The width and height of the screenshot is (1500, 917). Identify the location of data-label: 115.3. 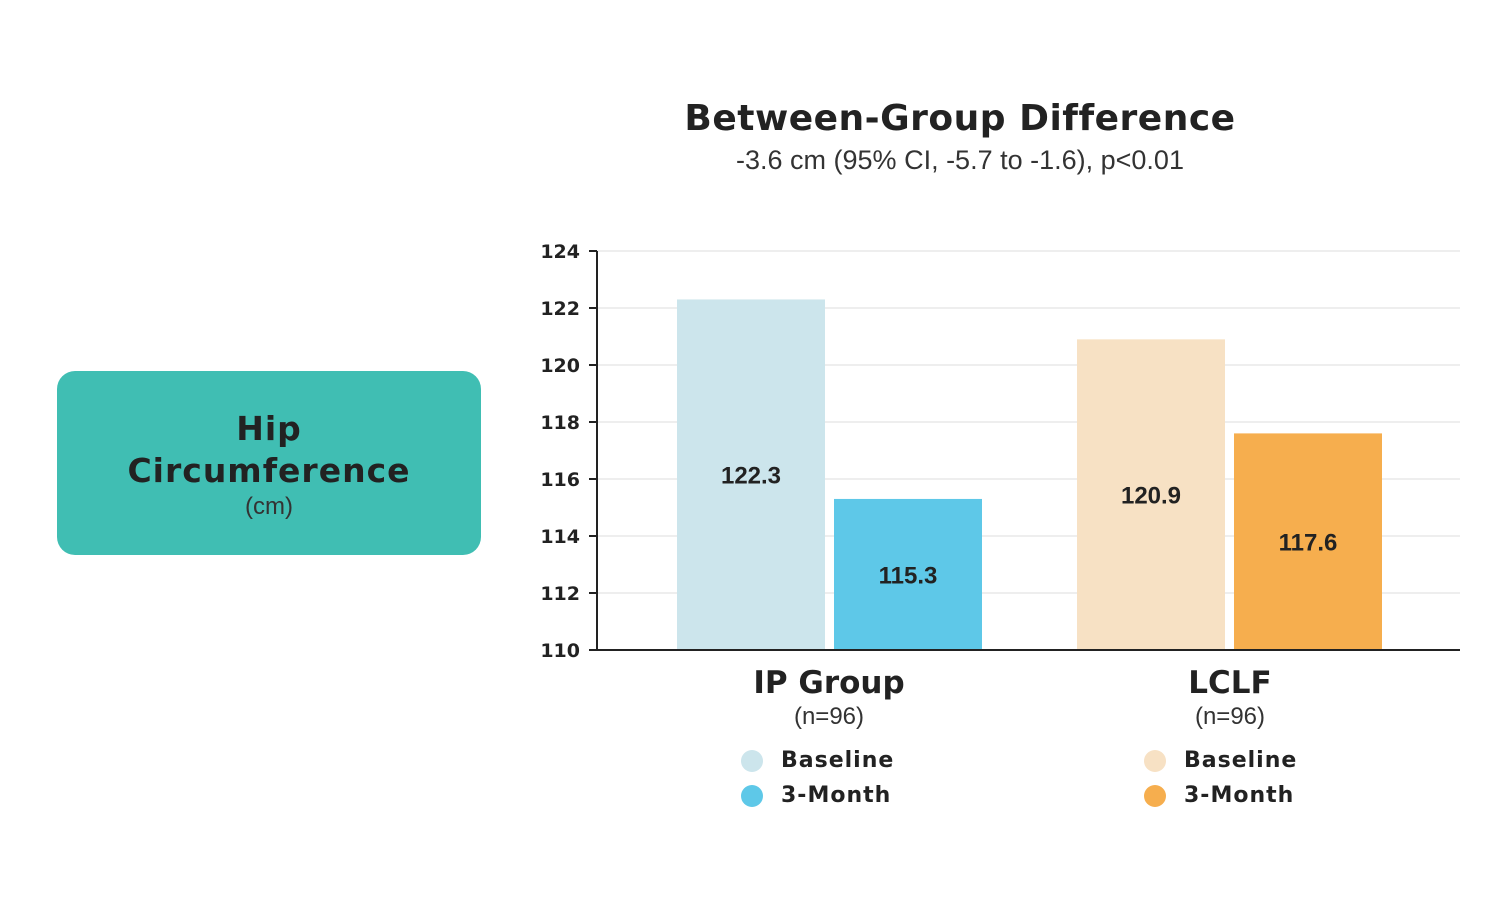
(908, 575).